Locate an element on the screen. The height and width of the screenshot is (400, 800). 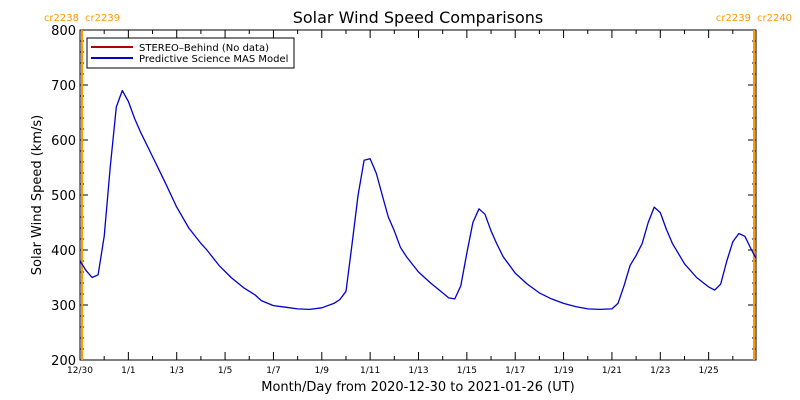
chart-title: Solar Wind Speed Comparisons is located at coordinates (418, 17).